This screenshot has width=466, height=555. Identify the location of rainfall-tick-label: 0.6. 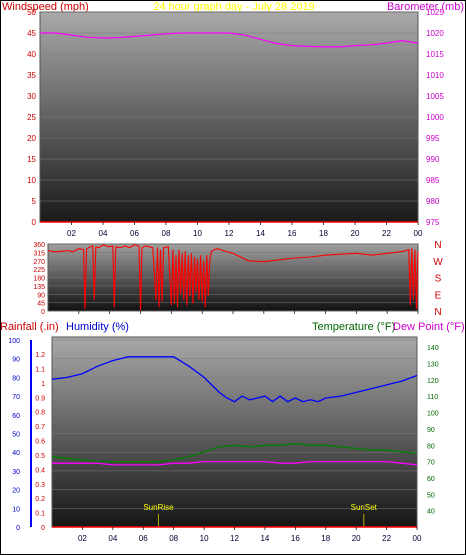
(40, 442).